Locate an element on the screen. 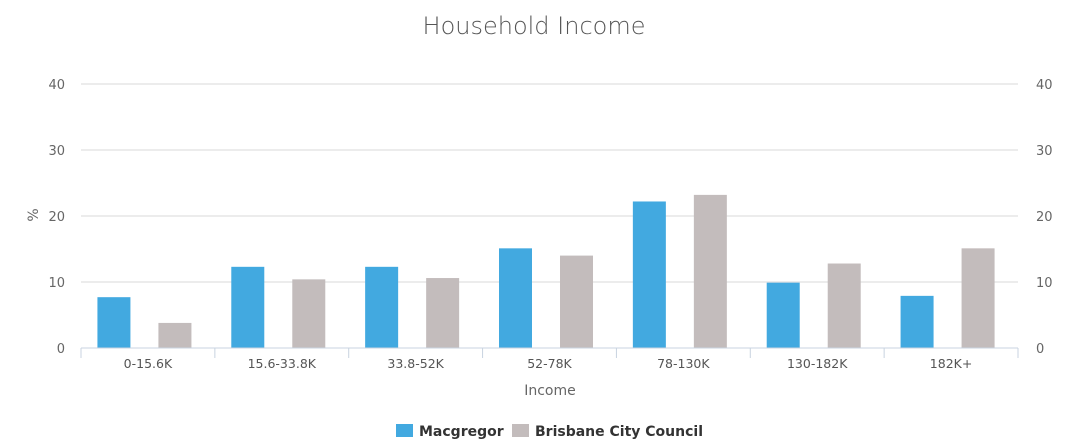  y-tick-label-left: 10 is located at coordinates (56, 283).